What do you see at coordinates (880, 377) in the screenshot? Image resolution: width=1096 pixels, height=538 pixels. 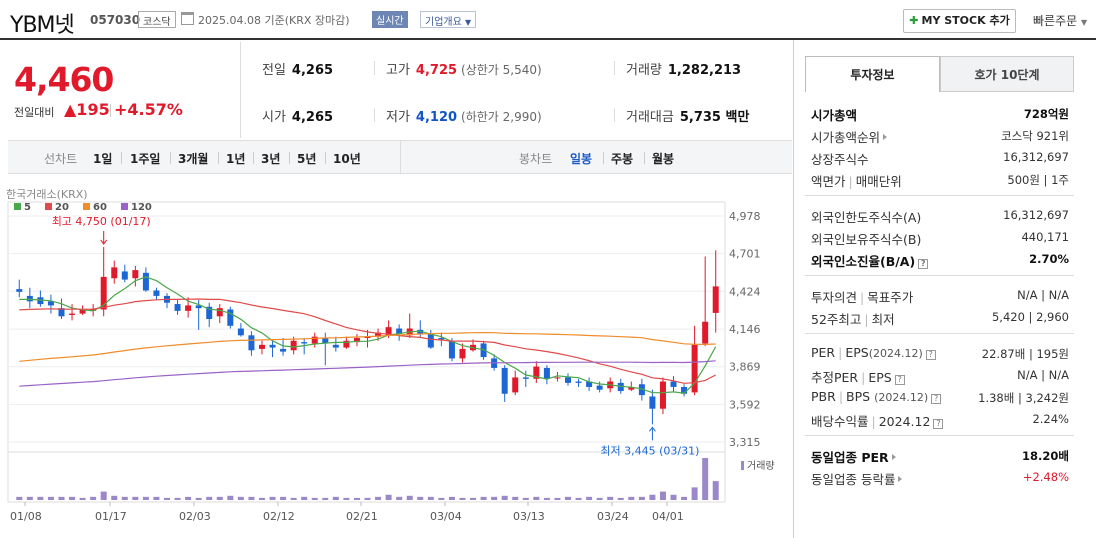 I see `est-eps-label: EPS` at bounding box center [880, 377].